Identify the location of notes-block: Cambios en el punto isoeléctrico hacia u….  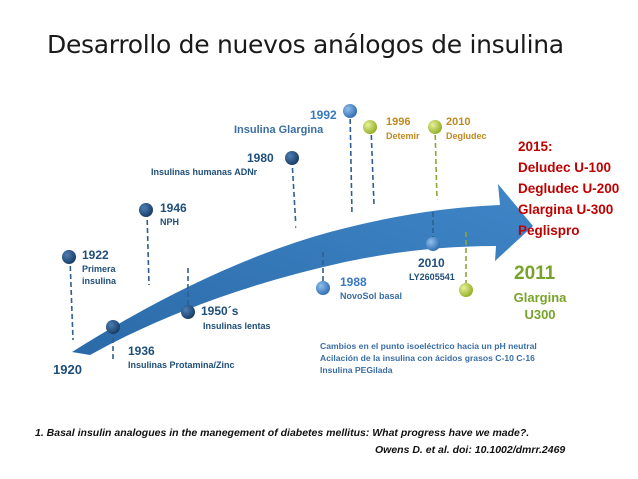
(428, 358).